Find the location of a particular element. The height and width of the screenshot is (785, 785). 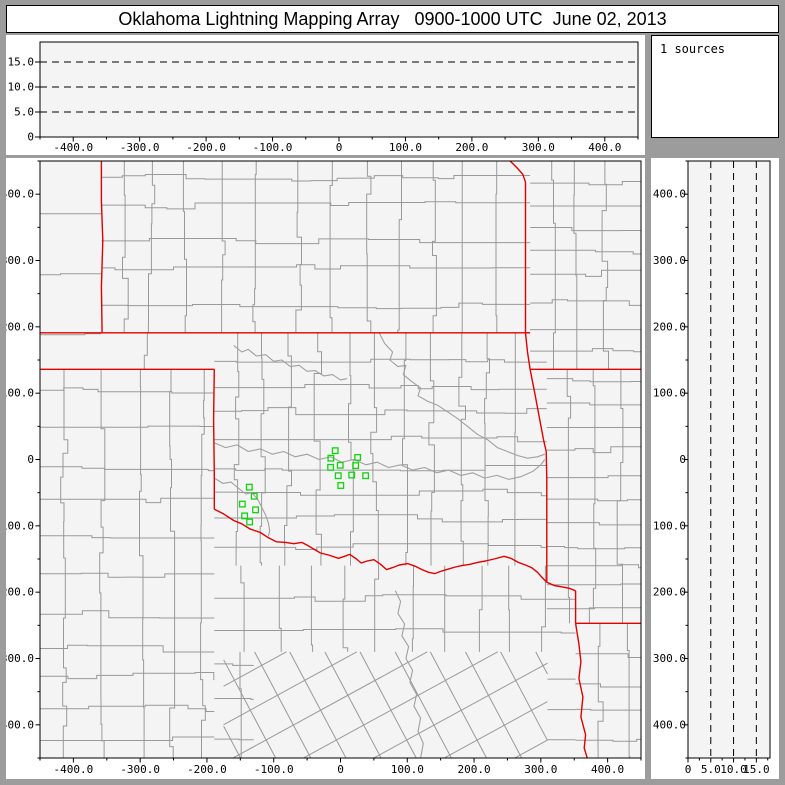

altitude-tick-label: 10.0 is located at coordinates (21, 87).